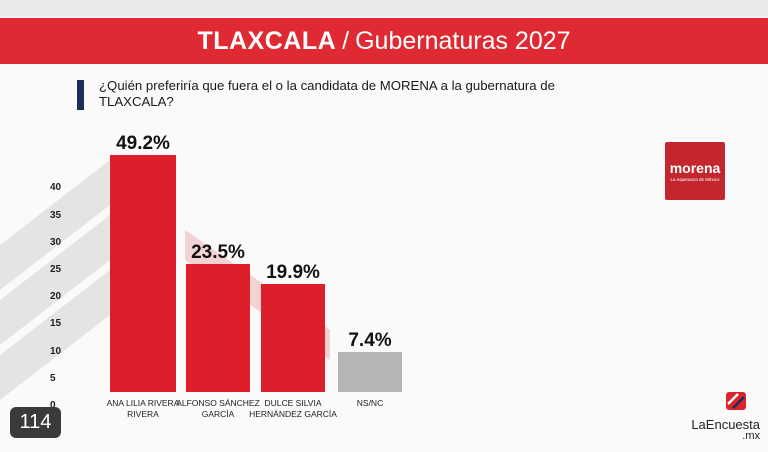 The width and height of the screenshot is (768, 452). Describe the element at coordinates (463, 40) in the screenshot. I see `title-rest: Gubernaturas 2027` at that location.